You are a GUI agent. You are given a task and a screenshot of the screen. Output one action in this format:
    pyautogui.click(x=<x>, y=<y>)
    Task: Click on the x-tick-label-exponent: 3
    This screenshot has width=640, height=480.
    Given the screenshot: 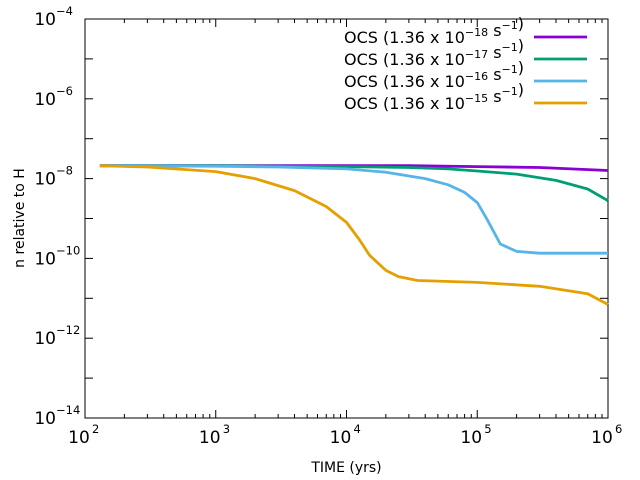 What is the action you would take?
    pyautogui.click(x=226, y=429)
    